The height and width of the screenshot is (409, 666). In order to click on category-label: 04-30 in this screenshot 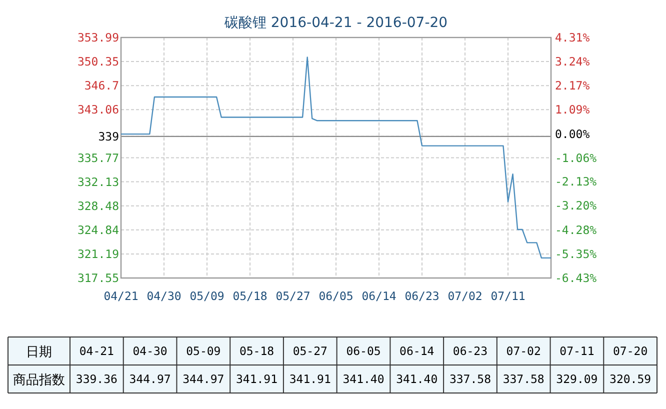, I will do `click(150, 351)`.